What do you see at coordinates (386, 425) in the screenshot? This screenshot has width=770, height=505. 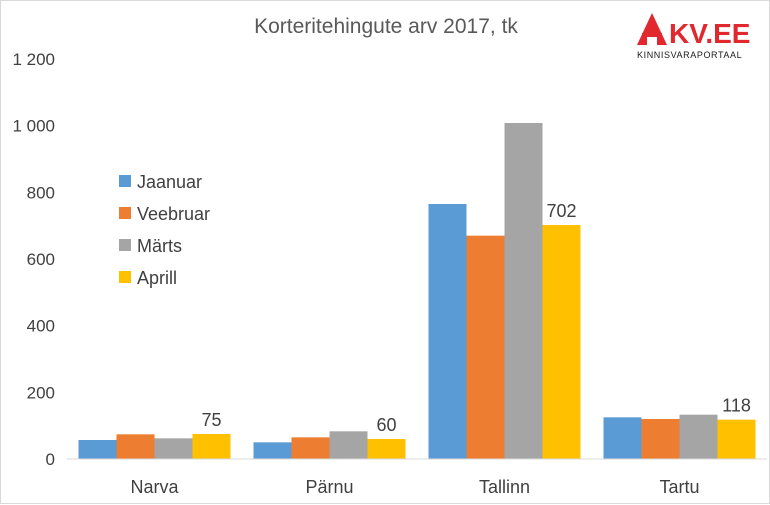 I see `data-label-pärnu: 60` at bounding box center [386, 425].